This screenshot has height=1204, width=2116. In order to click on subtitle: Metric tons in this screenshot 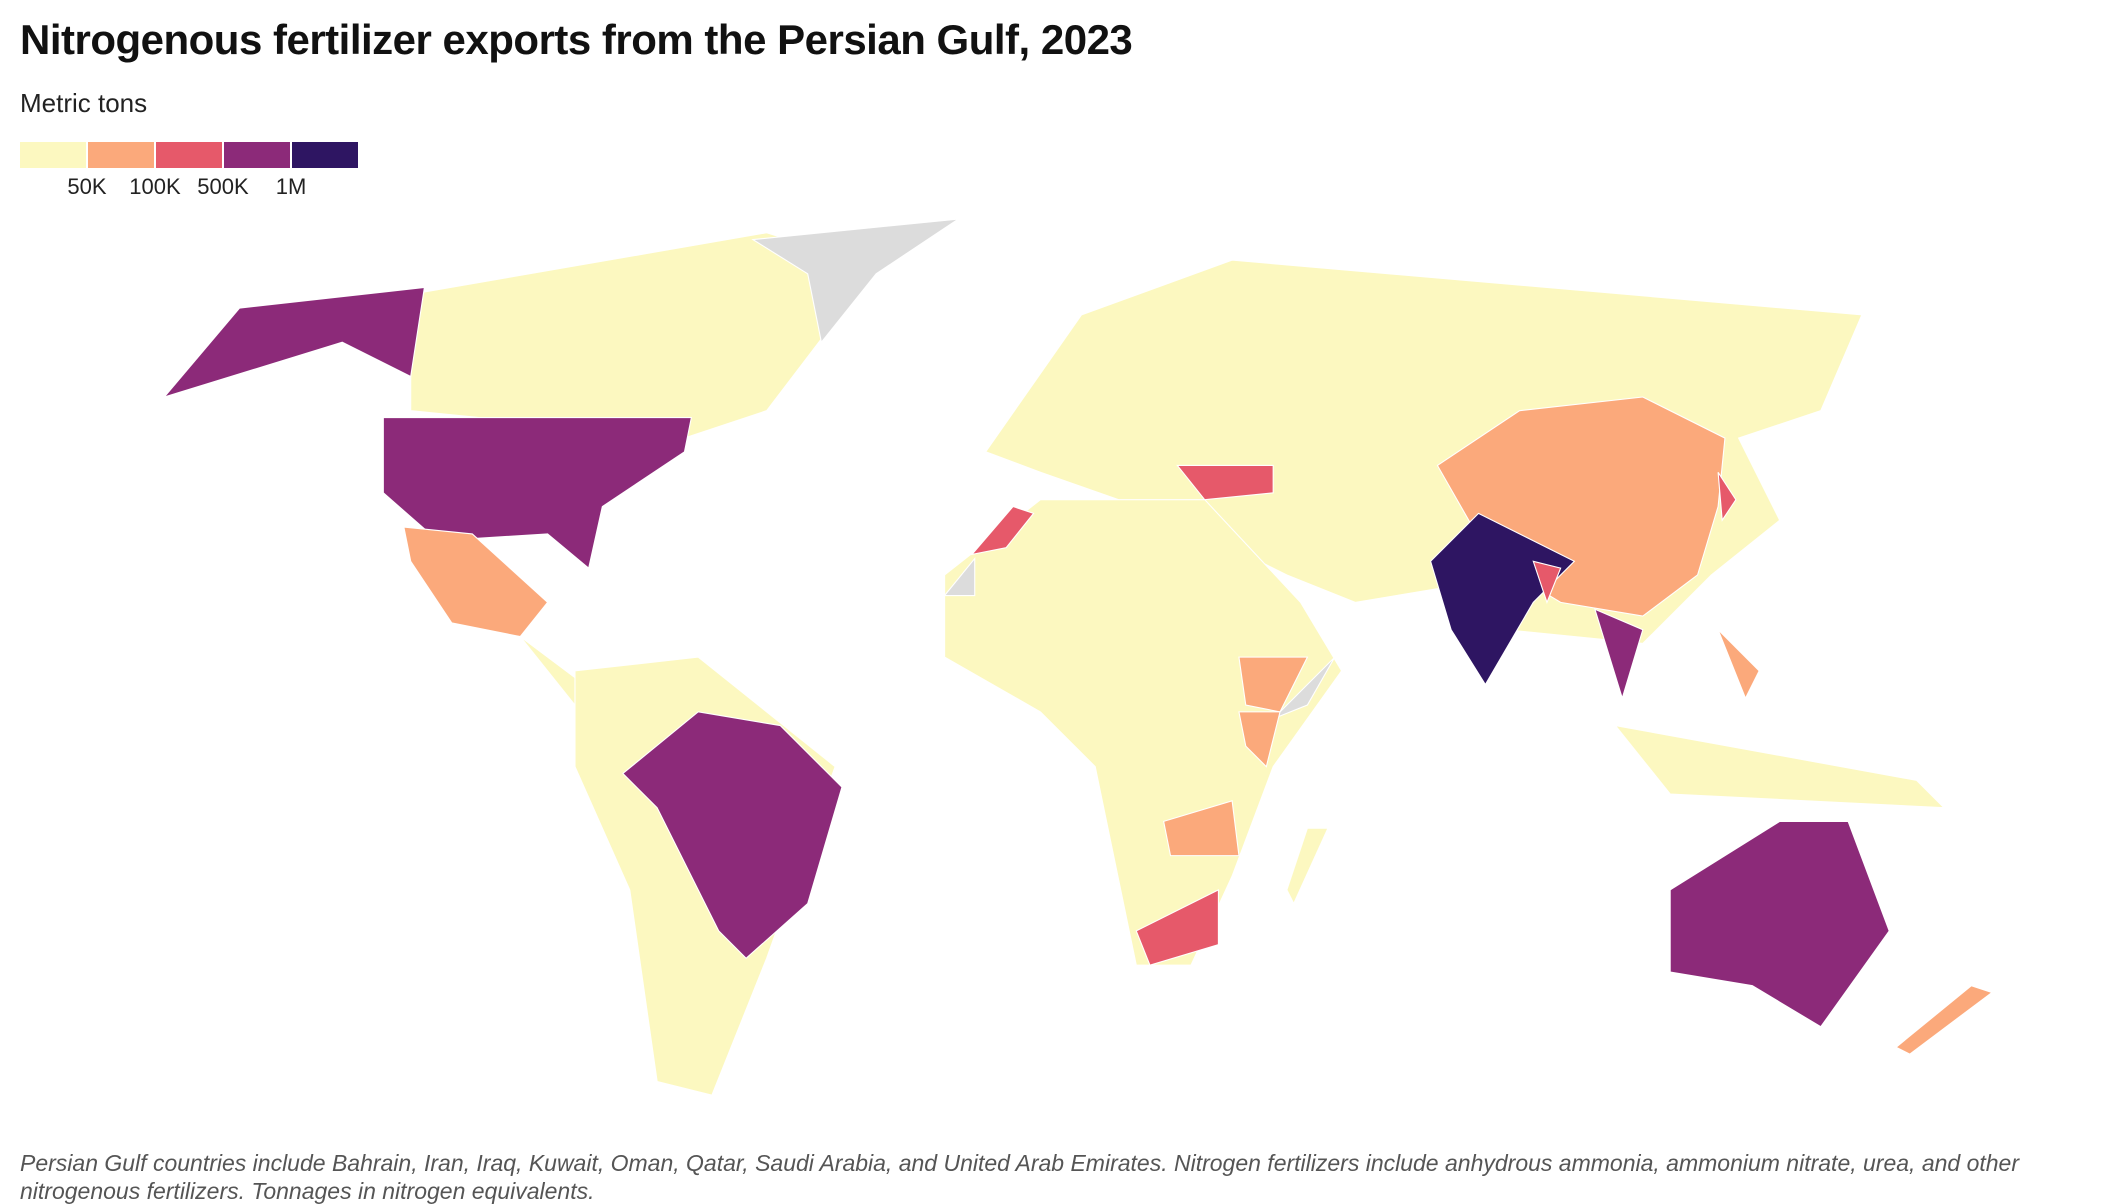, I will do `click(84, 103)`.